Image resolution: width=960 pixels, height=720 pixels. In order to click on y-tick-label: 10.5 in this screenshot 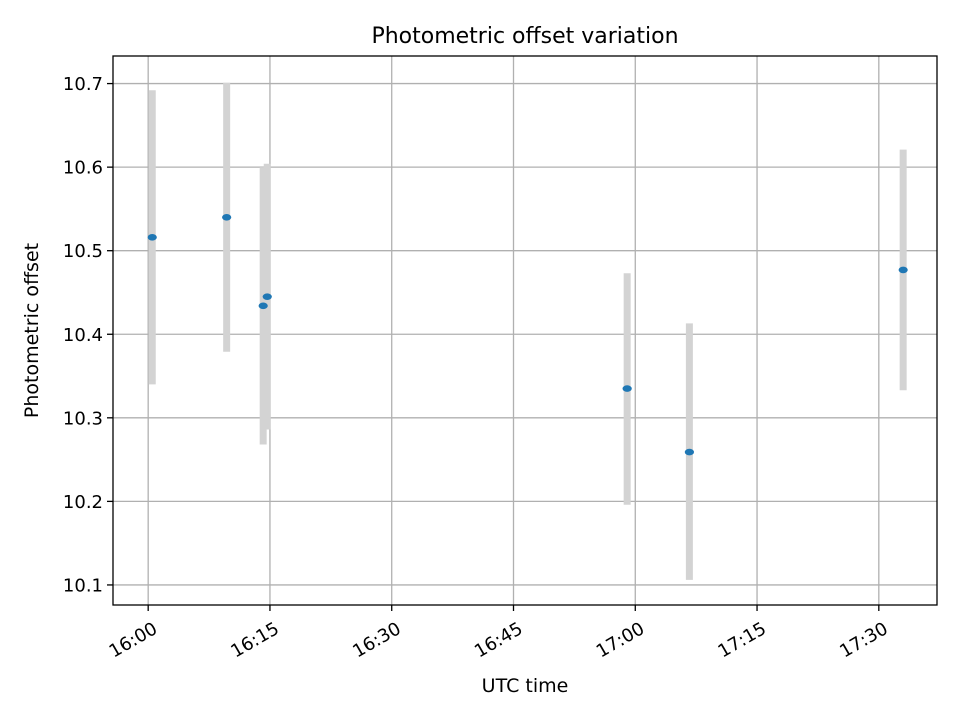, I will do `click(83, 251)`.